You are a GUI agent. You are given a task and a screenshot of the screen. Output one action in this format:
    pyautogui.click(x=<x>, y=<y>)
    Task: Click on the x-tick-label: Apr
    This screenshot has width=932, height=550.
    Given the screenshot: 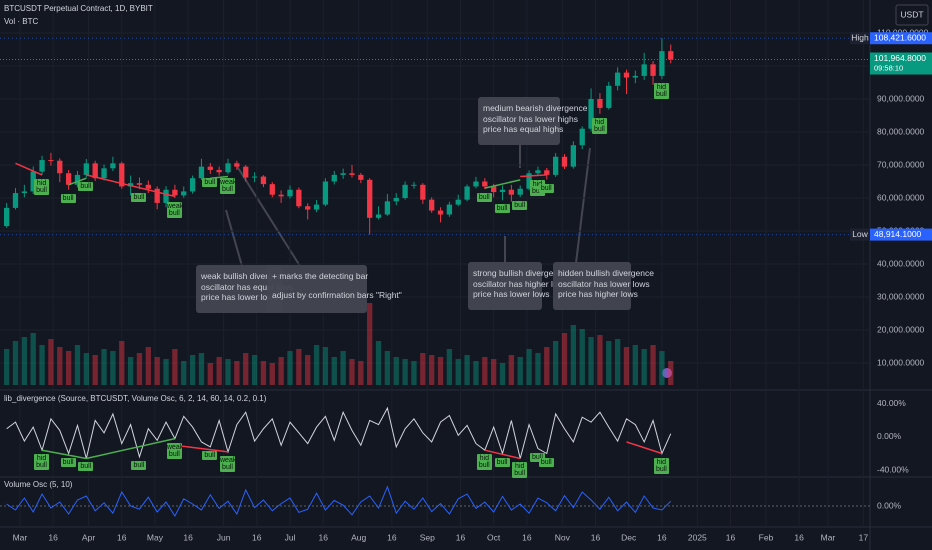 What is the action you would take?
    pyautogui.click(x=88, y=537)
    